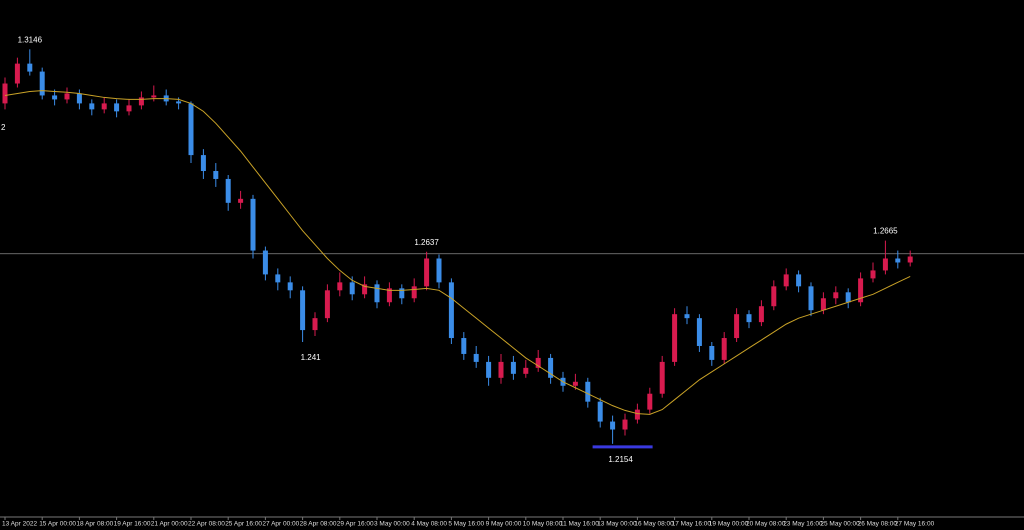 The height and width of the screenshot is (530, 1024). I want to click on x-tick-label: 21 Apr 00:00, so click(169, 524).